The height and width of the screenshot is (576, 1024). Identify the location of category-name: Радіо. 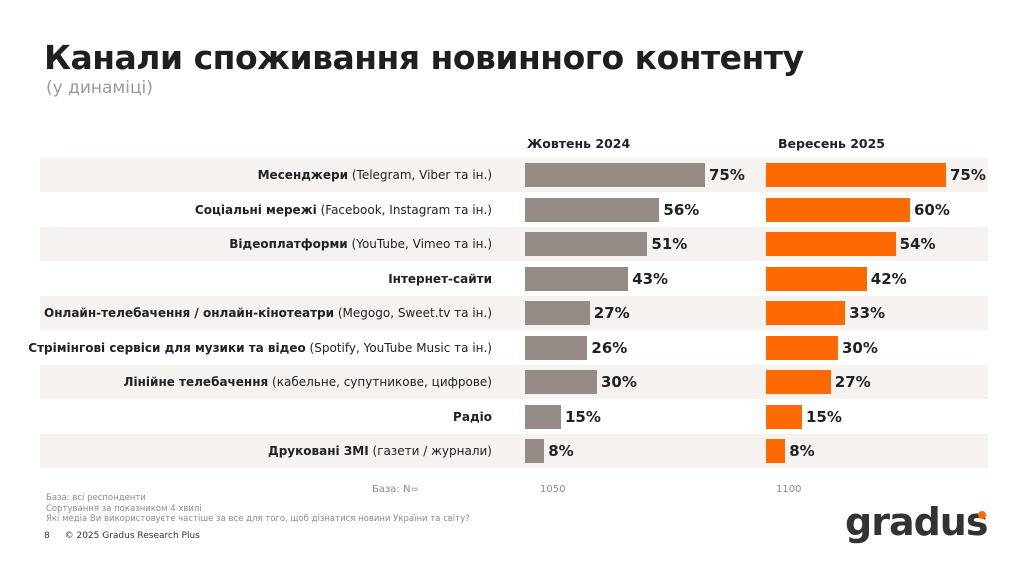
(472, 416).